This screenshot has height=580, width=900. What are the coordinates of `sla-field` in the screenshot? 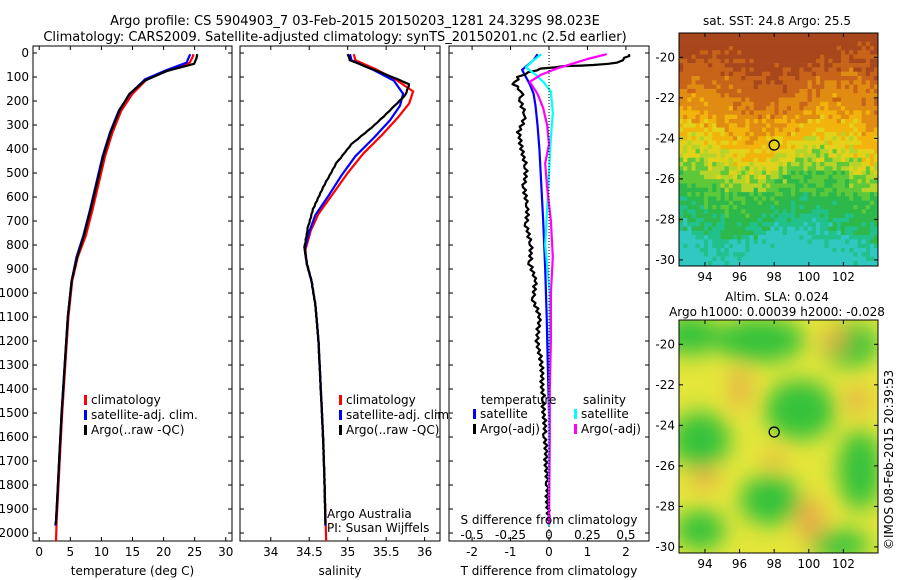 It's located at (778, 436).